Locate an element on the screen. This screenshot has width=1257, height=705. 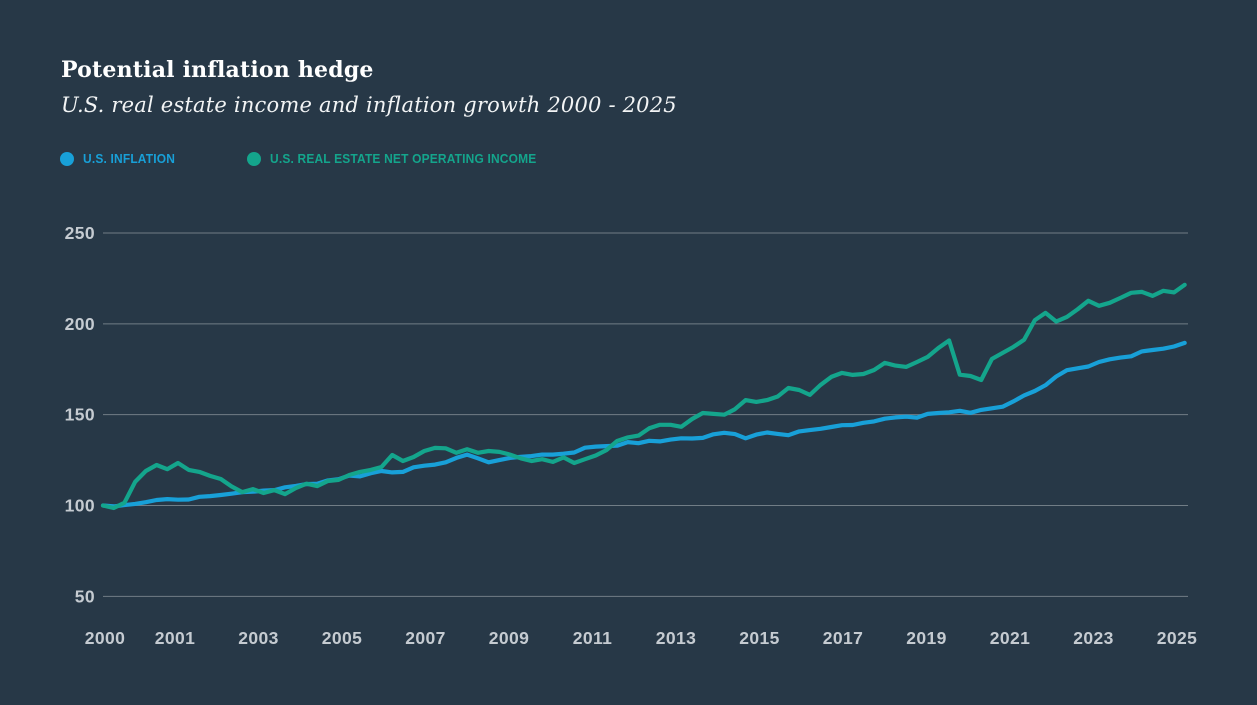
x-axis-tick-label: 2025 is located at coordinates (1177, 638).